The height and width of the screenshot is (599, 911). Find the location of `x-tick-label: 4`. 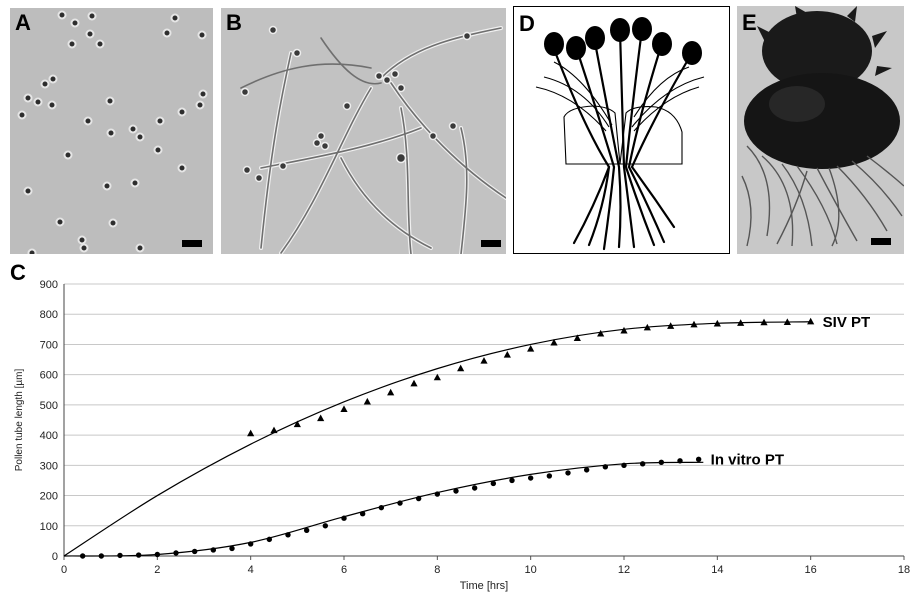

x-tick-label: 4 is located at coordinates (251, 570).